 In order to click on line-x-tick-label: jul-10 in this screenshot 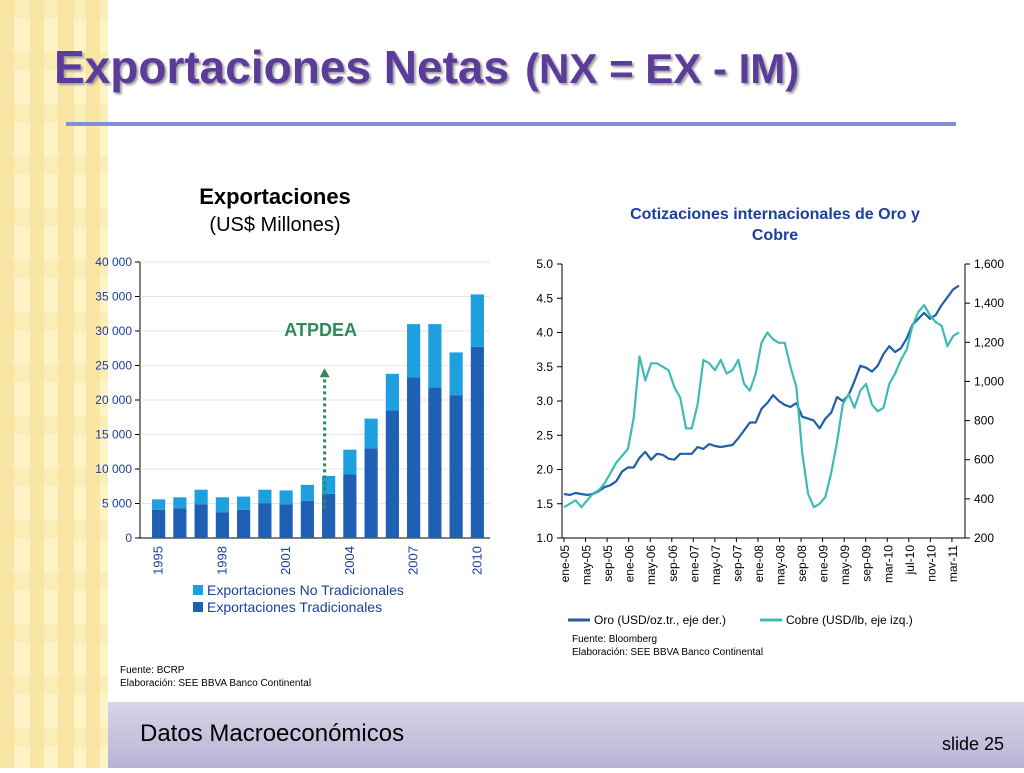, I will do `click(910, 560)`.